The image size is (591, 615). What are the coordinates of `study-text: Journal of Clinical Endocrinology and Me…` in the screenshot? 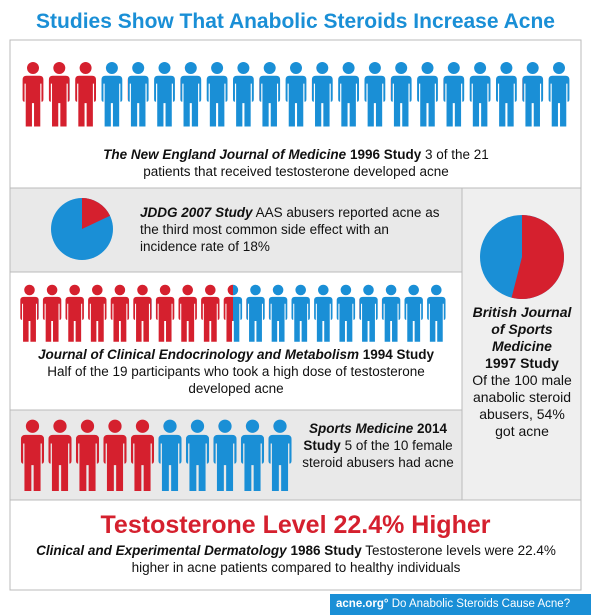 It's located at (236, 371).